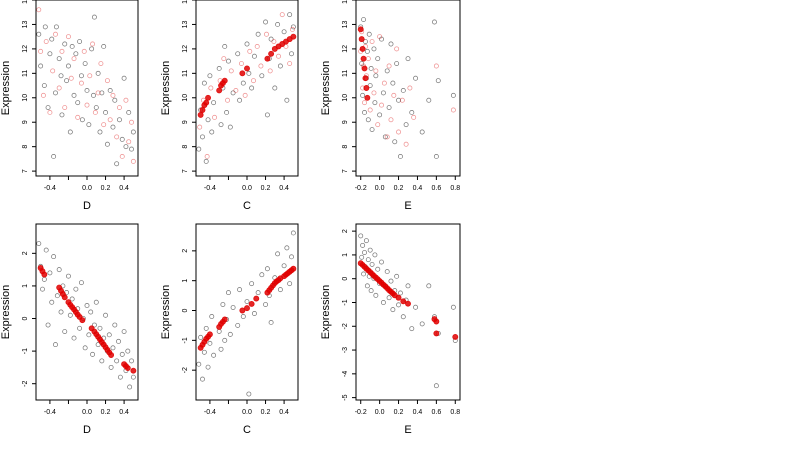  Describe the element at coordinates (407, 430) in the screenshot. I see `x-axis-label: E` at that location.